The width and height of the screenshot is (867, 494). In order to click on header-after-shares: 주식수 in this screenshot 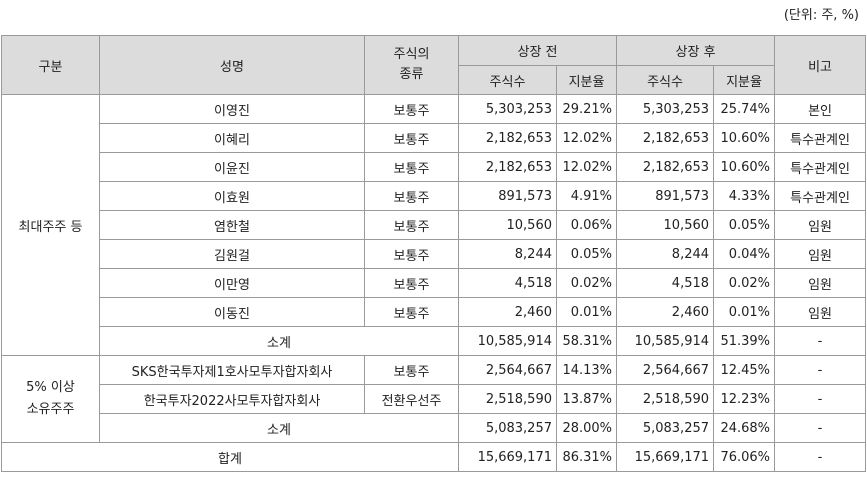, I will do `click(665, 80)`.